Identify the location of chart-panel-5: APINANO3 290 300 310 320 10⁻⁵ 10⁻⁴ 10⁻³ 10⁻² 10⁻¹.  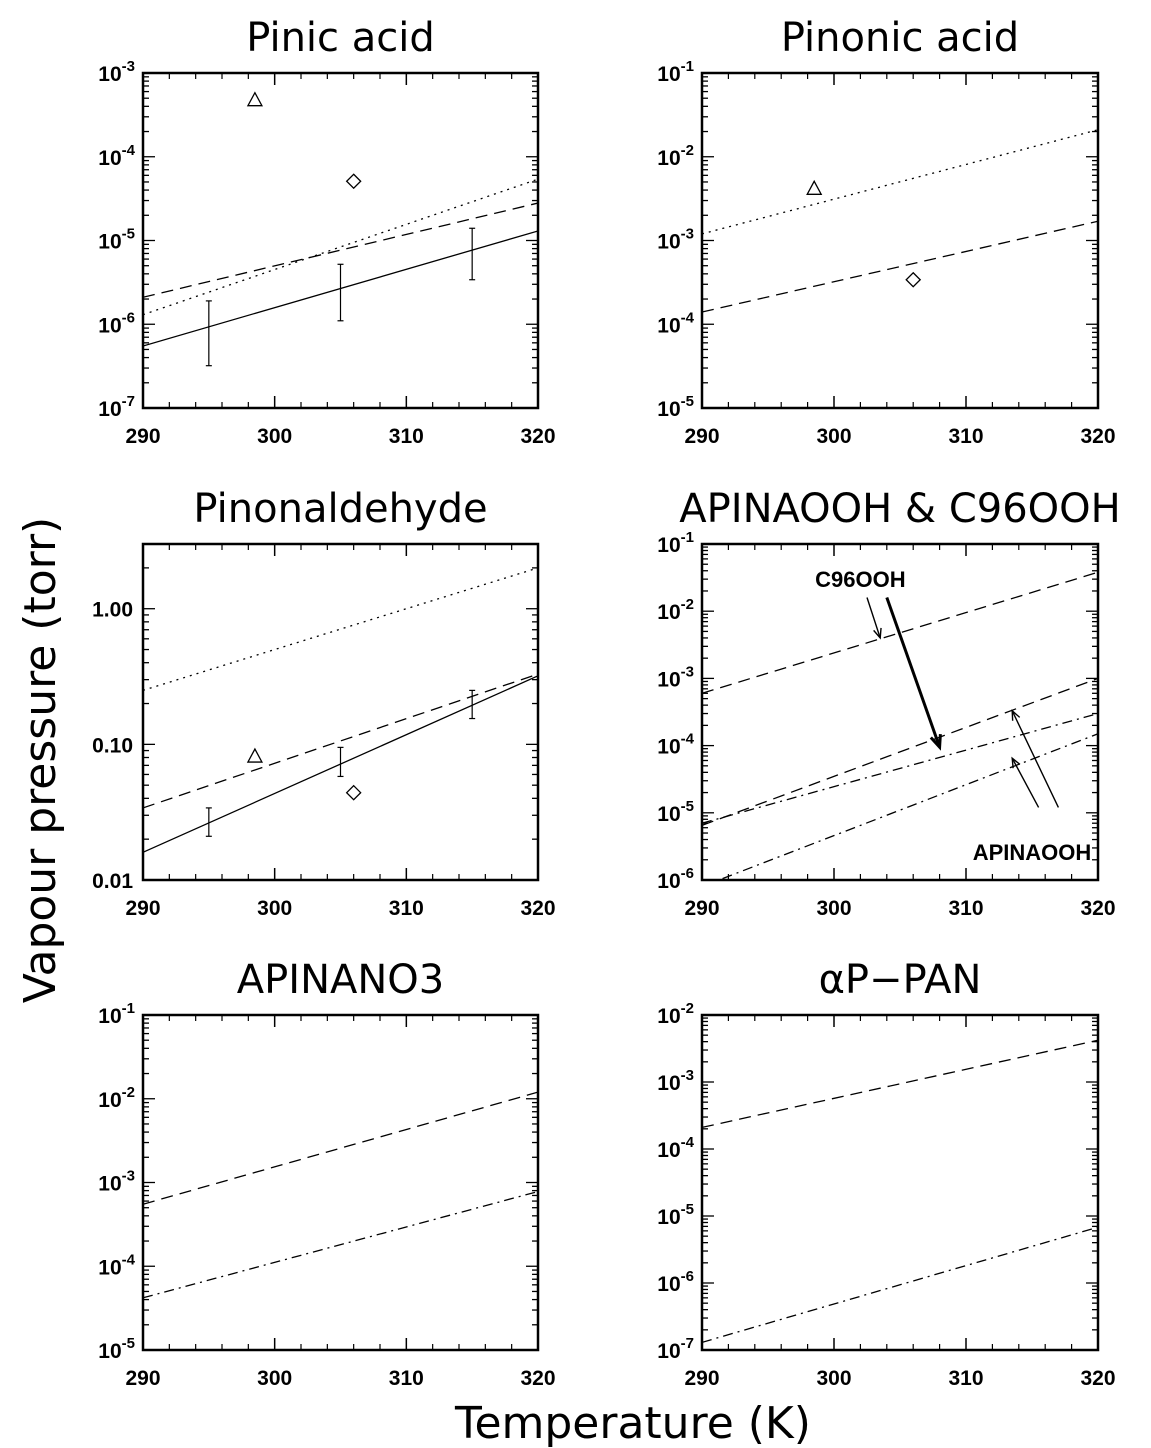
(326, 1173).